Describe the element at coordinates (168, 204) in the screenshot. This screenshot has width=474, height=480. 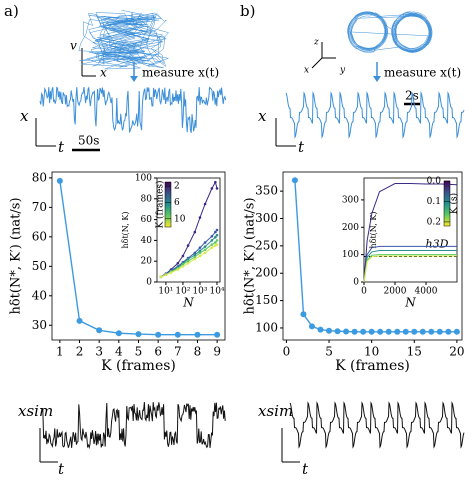
I see `colorbar` at that location.